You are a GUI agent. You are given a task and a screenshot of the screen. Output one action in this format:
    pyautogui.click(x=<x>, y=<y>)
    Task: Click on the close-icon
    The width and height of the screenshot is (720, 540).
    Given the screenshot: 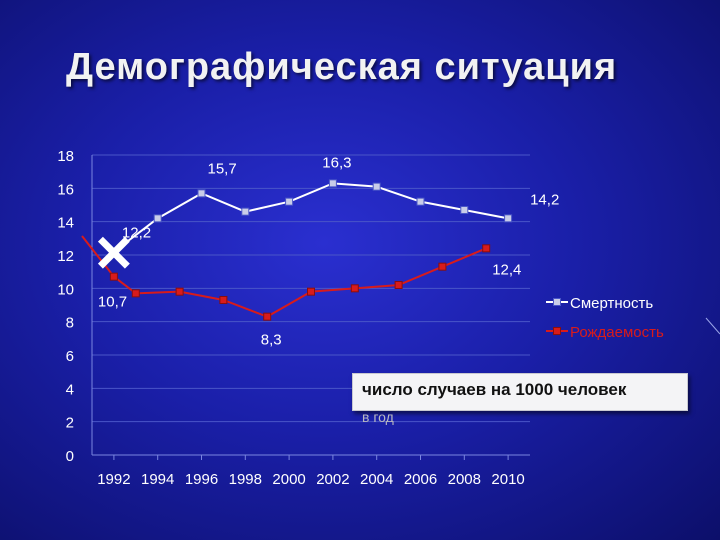 What is the action you would take?
    pyautogui.click(x=113, y=252)
    